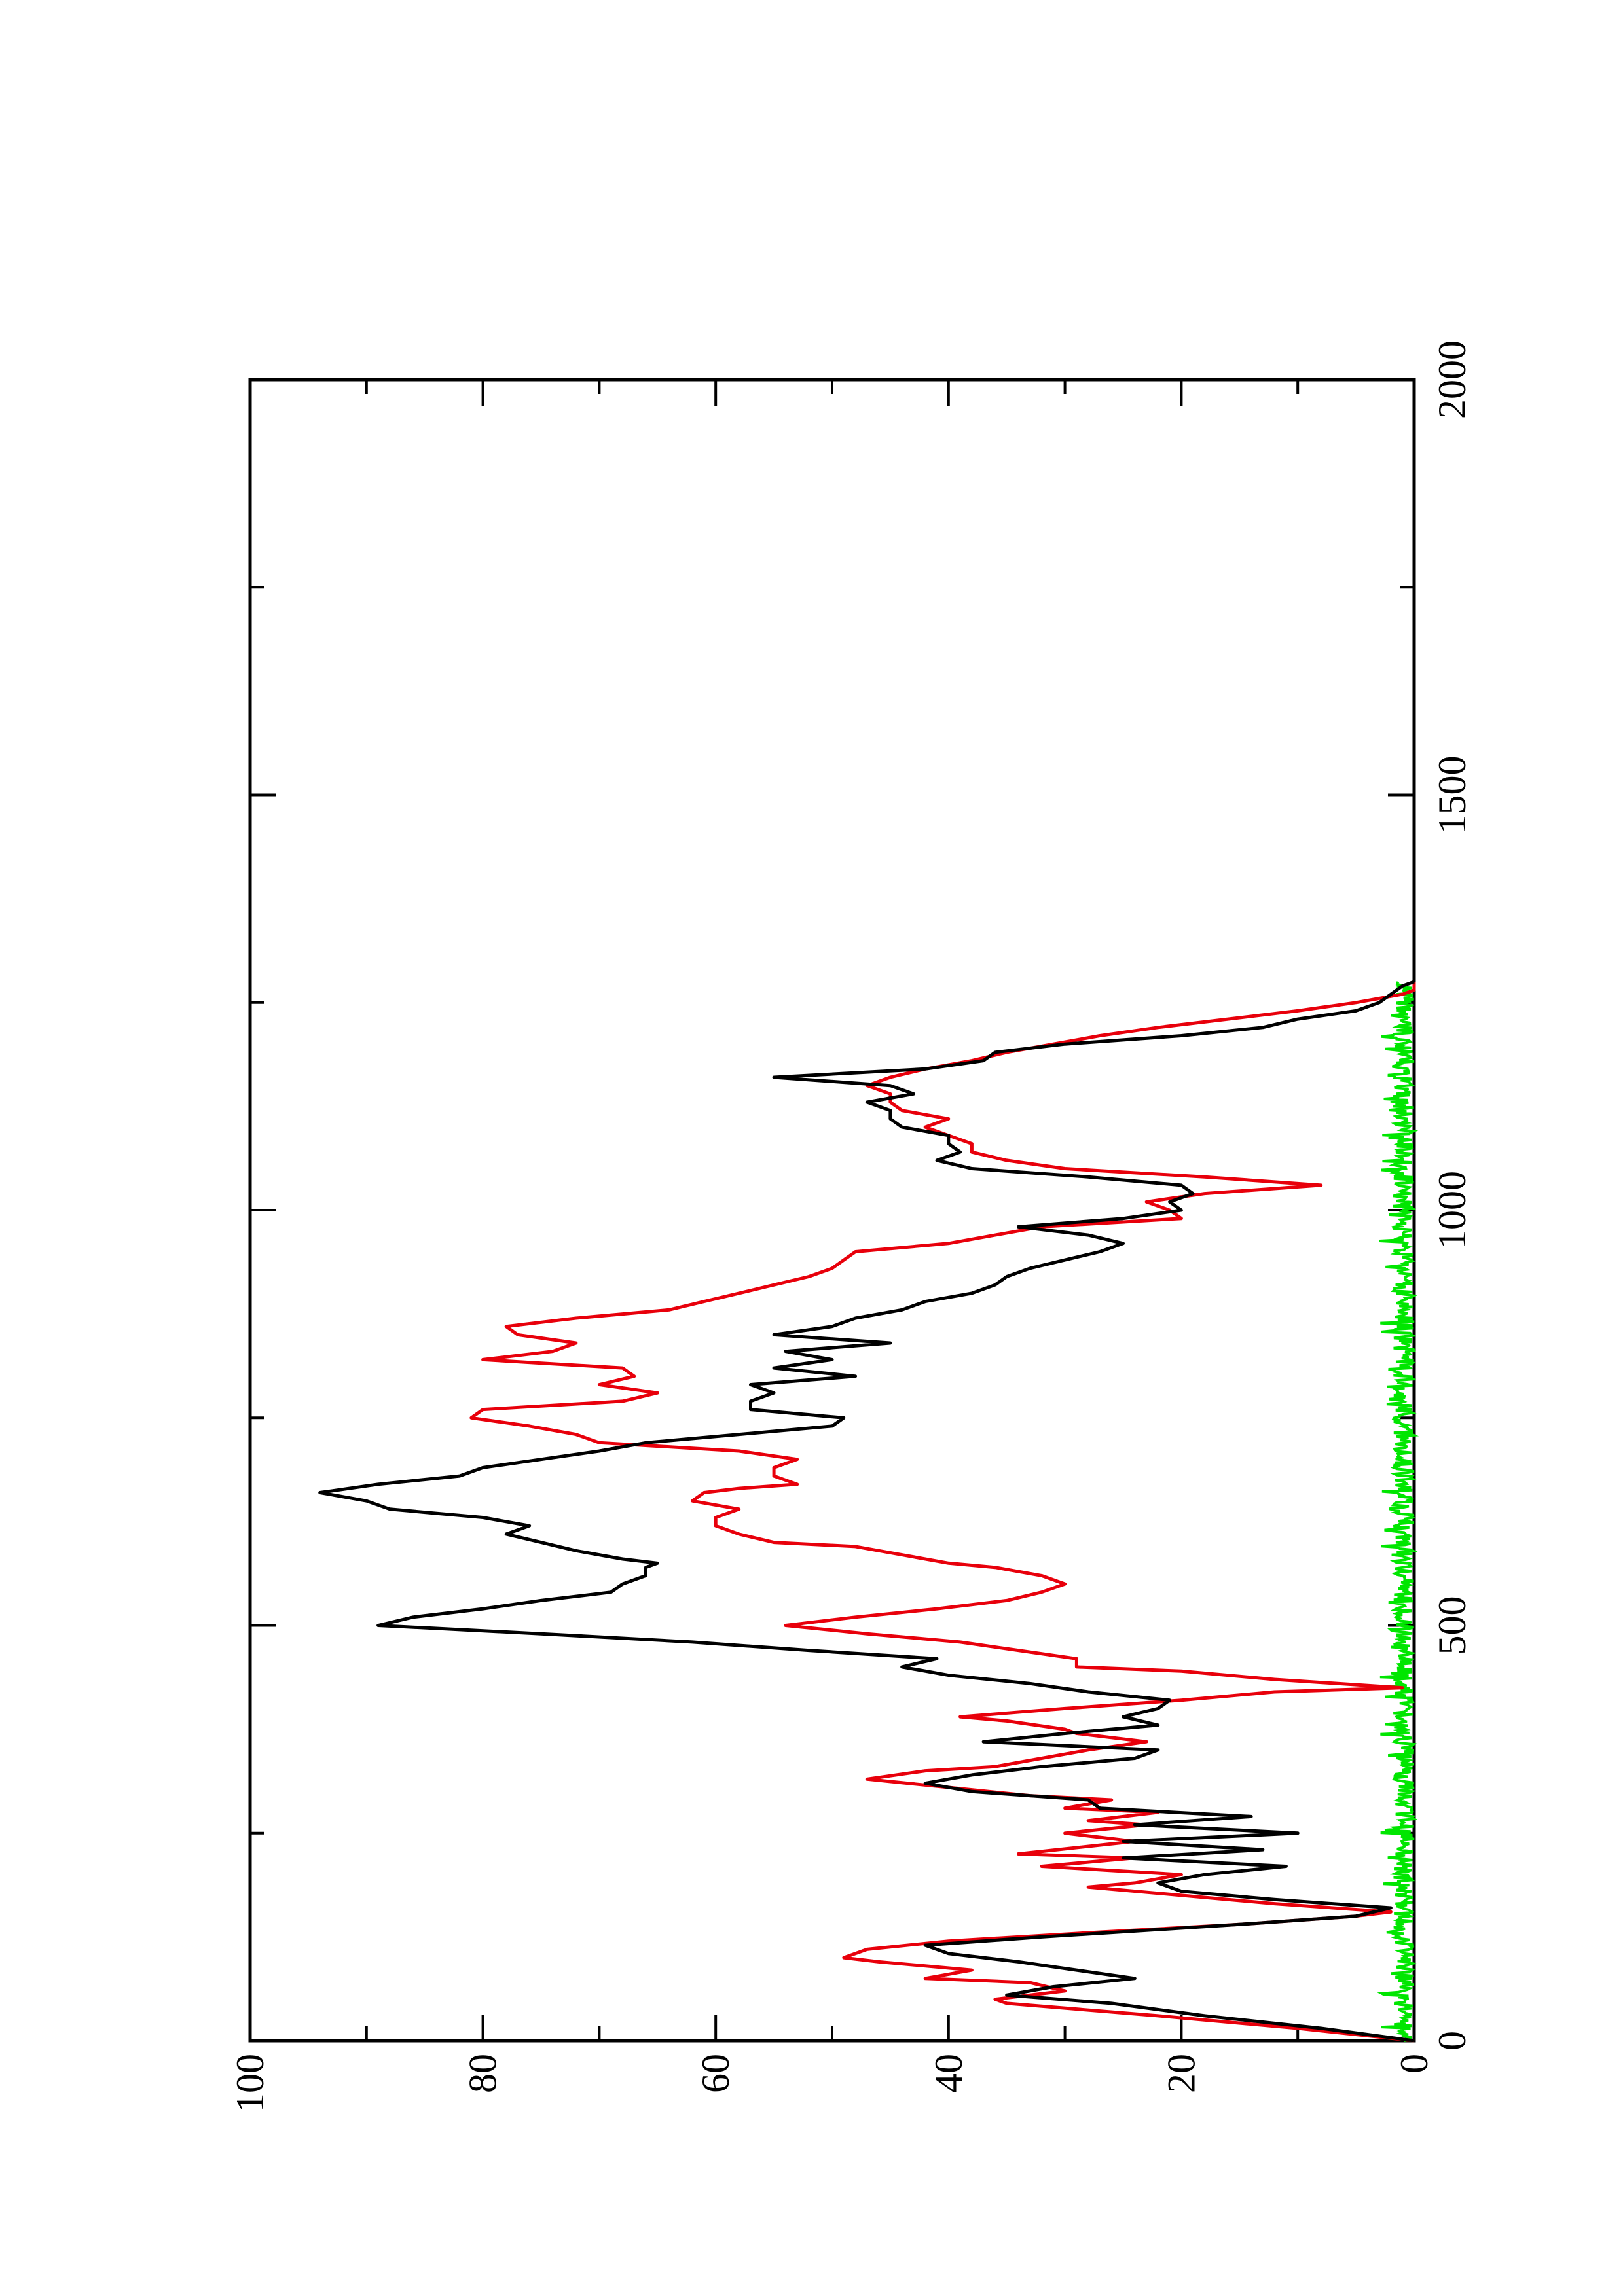 The width and height of the screenshot is (1623, 2296). I want to click on x-tick-label: 500, so click(1452, 1625).